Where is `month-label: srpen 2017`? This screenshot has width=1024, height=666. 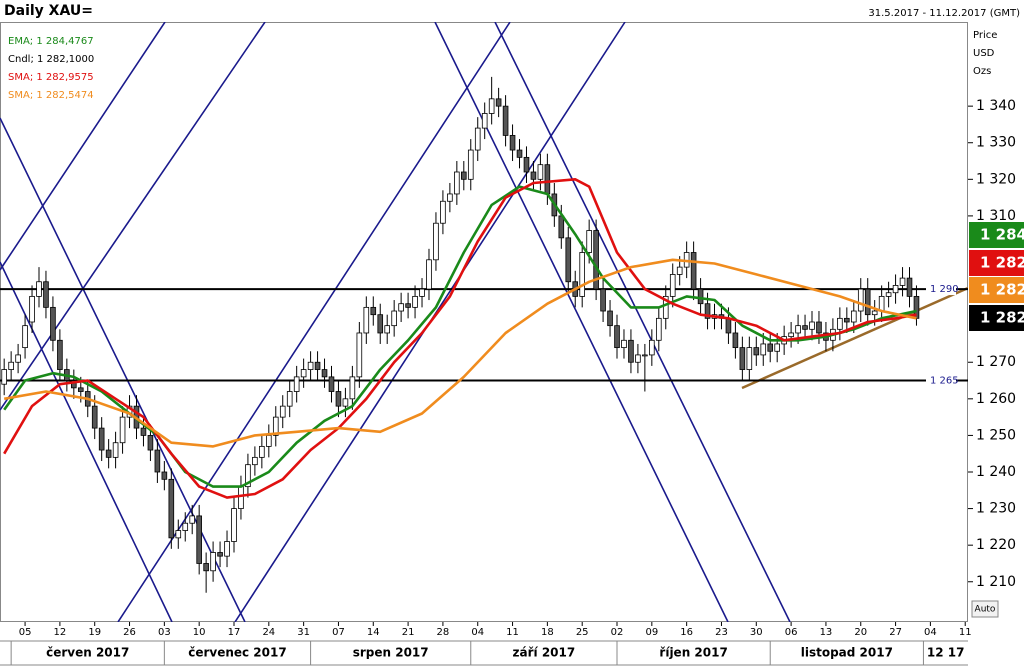
month-label: srpen 2017 is located at coordinates (391, 653).